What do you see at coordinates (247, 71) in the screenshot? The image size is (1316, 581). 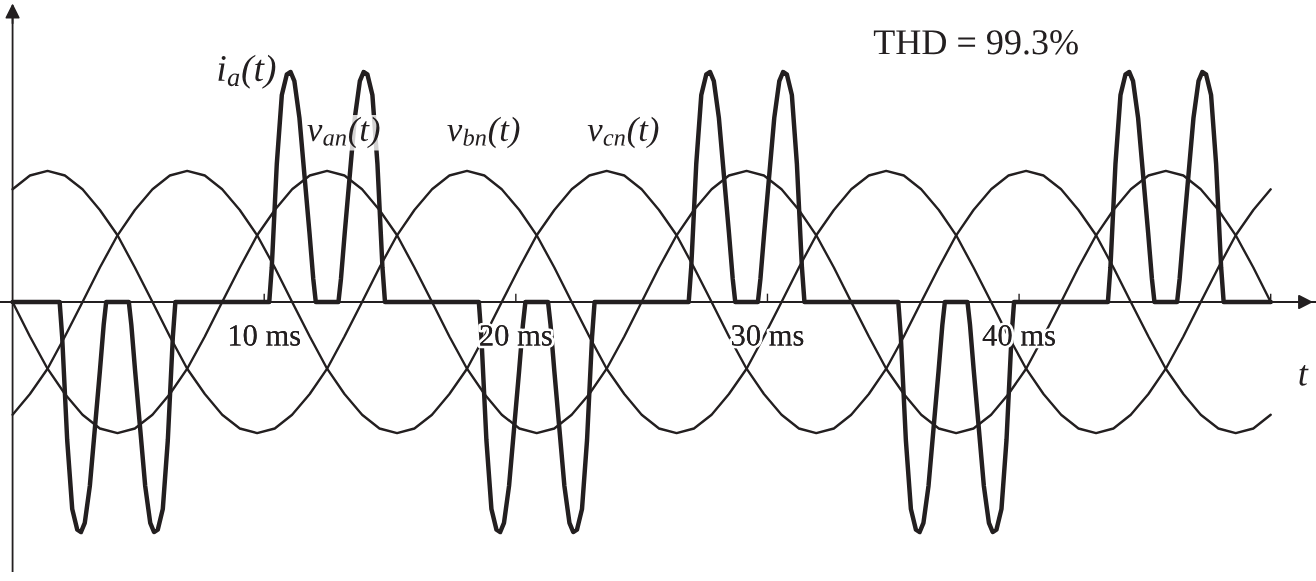 I see `annotation: i$_{a}$(t)` at bounding box center [247, 71].